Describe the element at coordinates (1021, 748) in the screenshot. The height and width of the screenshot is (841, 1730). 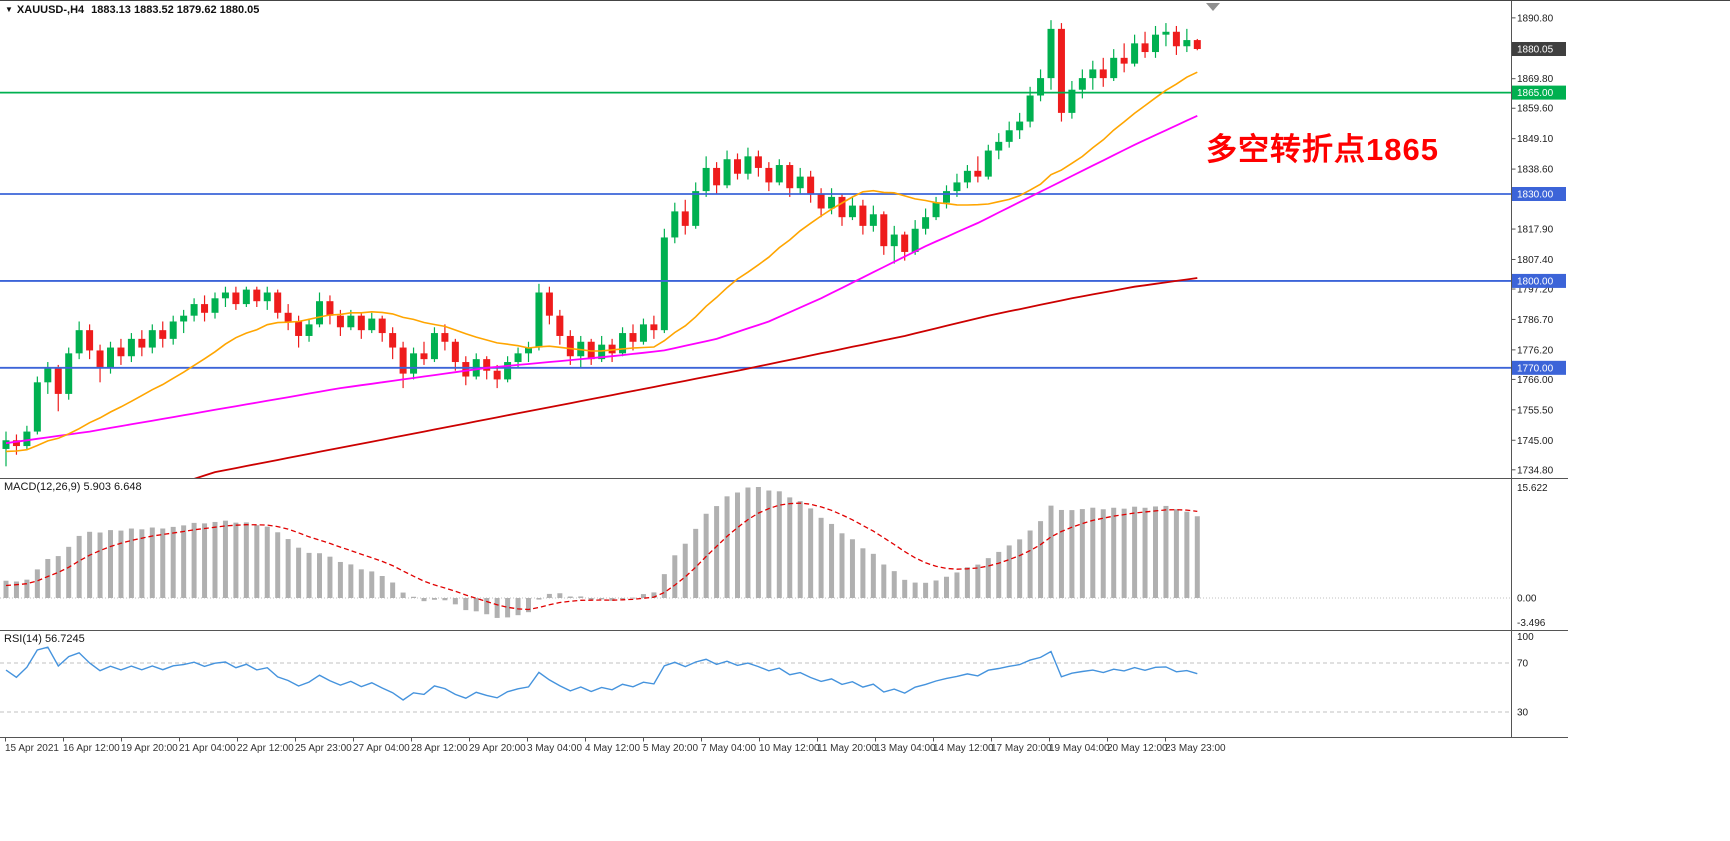
I see `time-axis-label: 17 May 20:00` at that location.